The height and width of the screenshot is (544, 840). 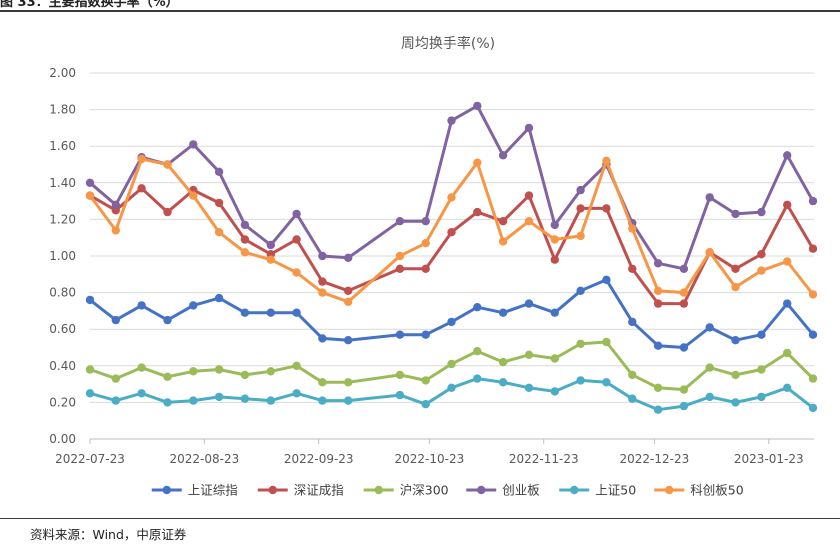 What do you see at coordinates (194, 490) in the screenshot?
I see `legend-item: 上证综指` at bounding box center [194, 490].